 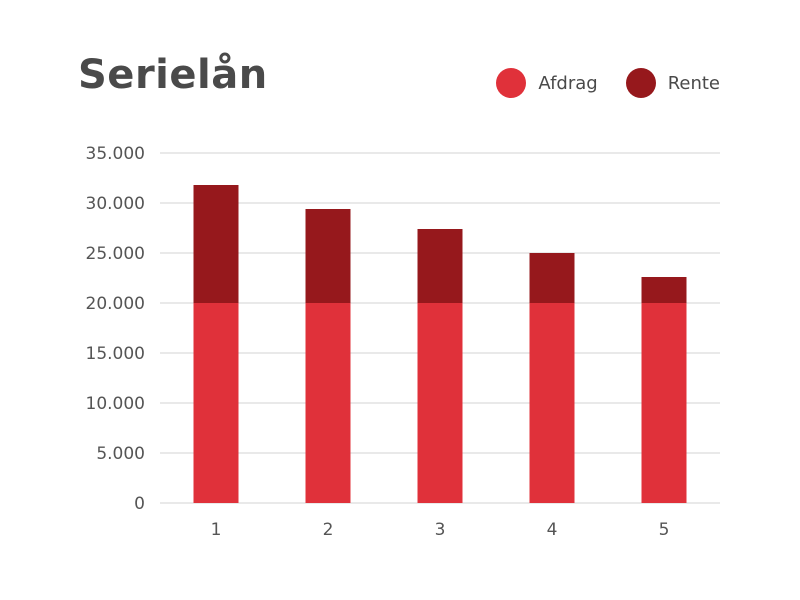 What do you see at coordinates (115, 204) in the screenshot?
I see `y-tick-label-6: 30.000` at bounding box center [115, 204].